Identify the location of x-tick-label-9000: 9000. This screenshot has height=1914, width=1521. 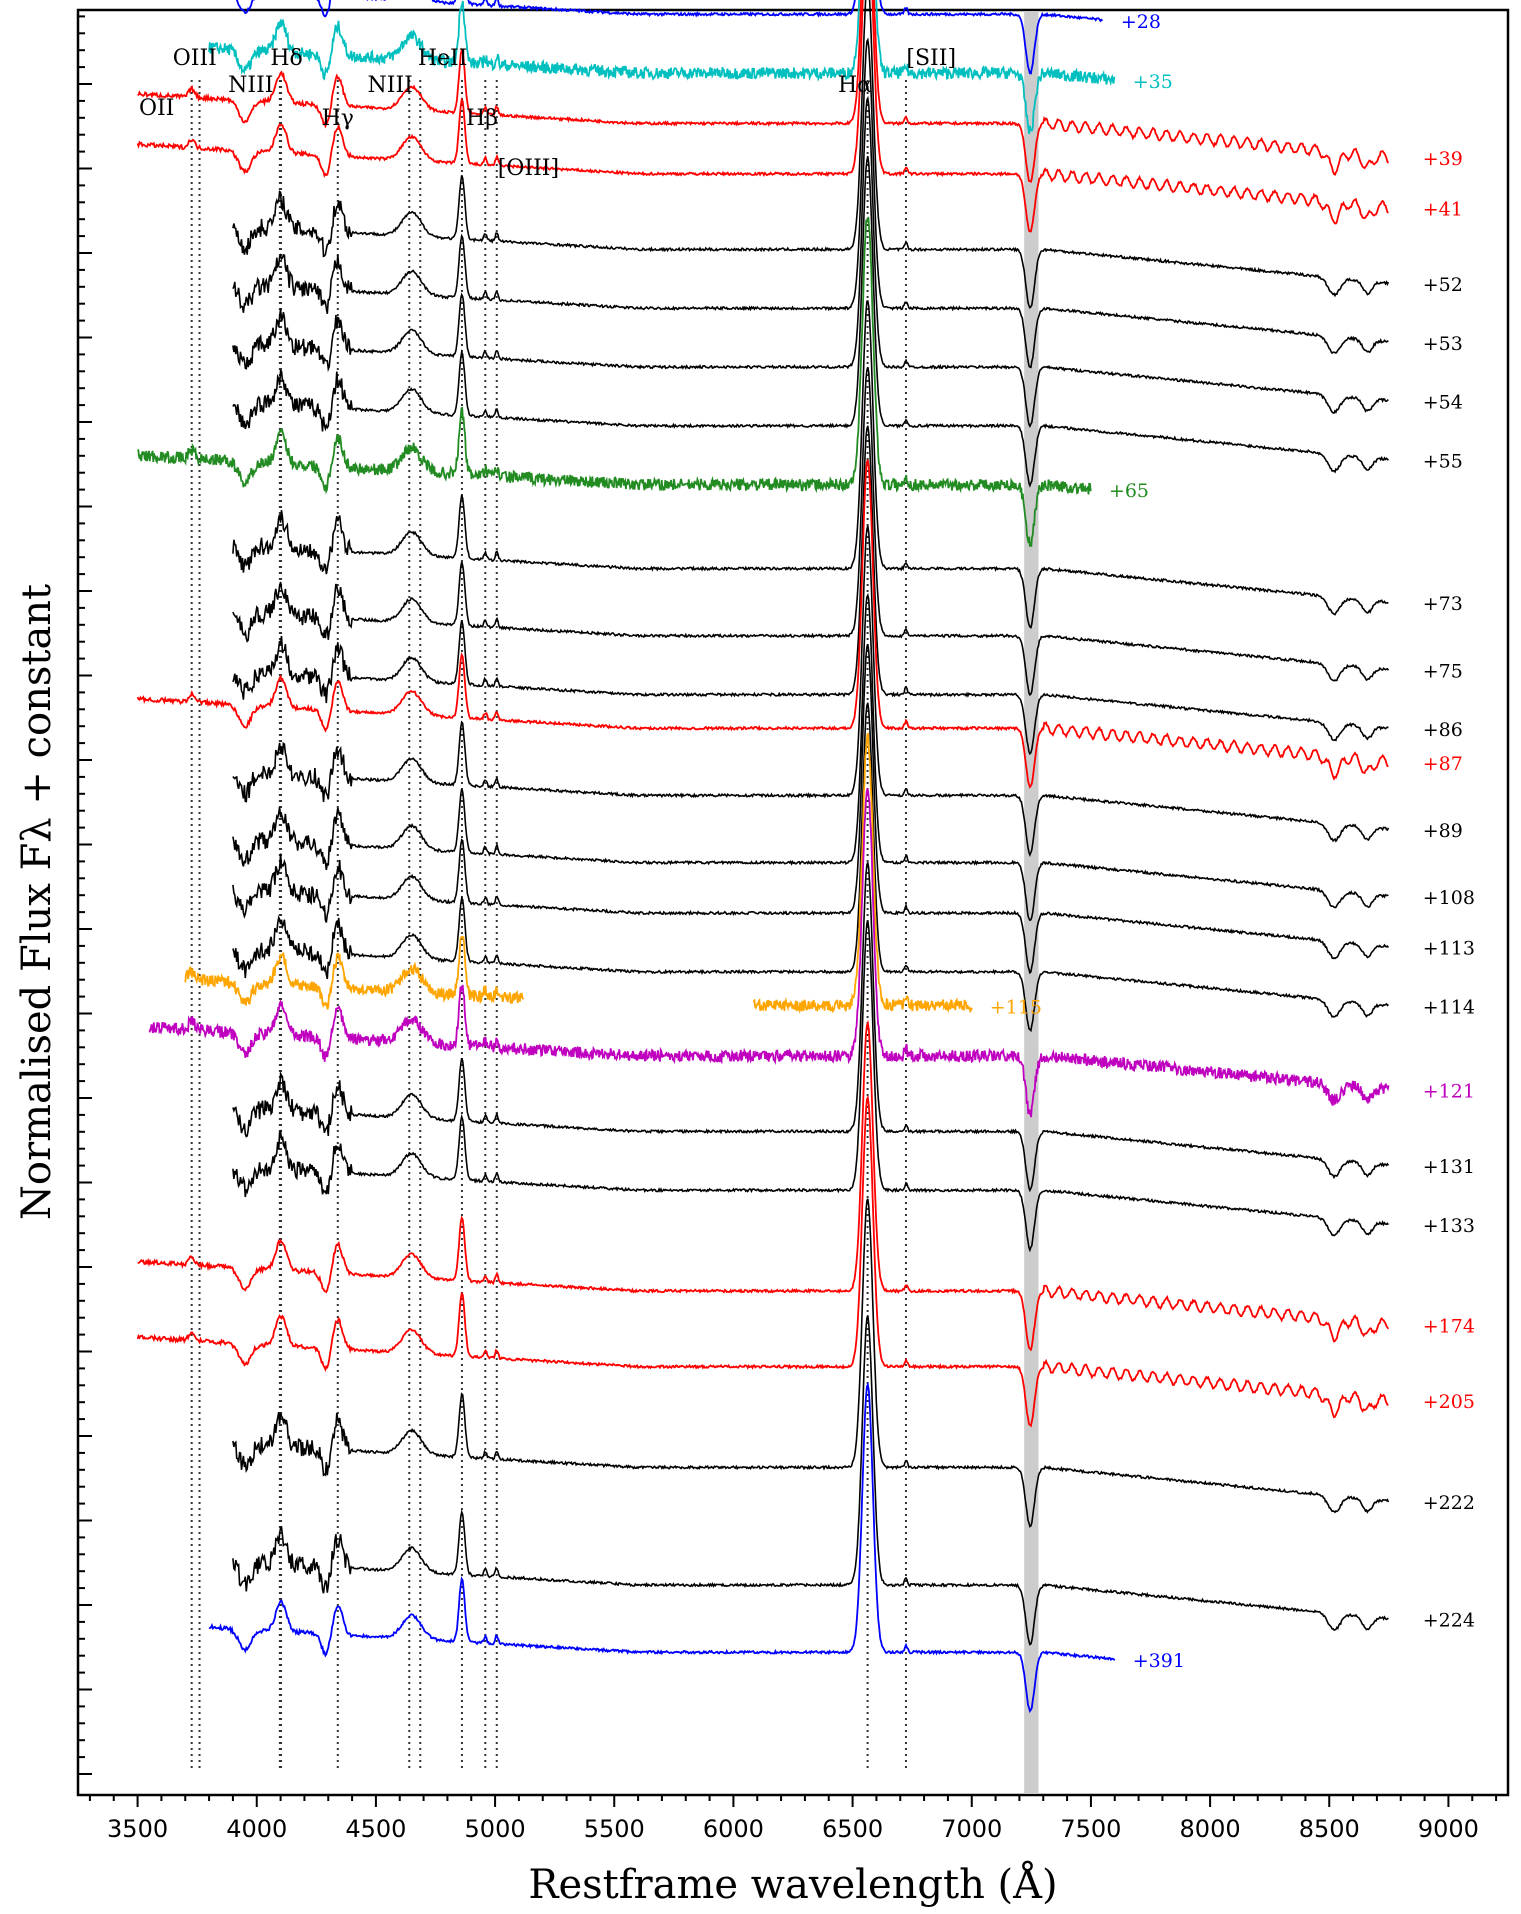
(1448, 1829).